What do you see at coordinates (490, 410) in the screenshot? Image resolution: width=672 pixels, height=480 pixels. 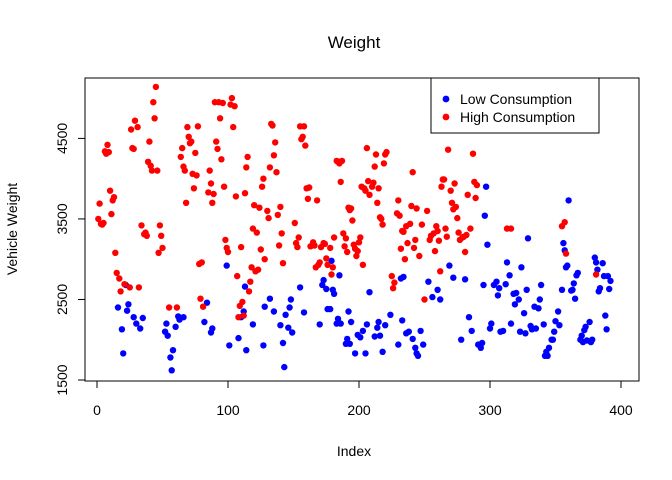 I see `x-tick-label: 300` at bounding box center [490, 410].